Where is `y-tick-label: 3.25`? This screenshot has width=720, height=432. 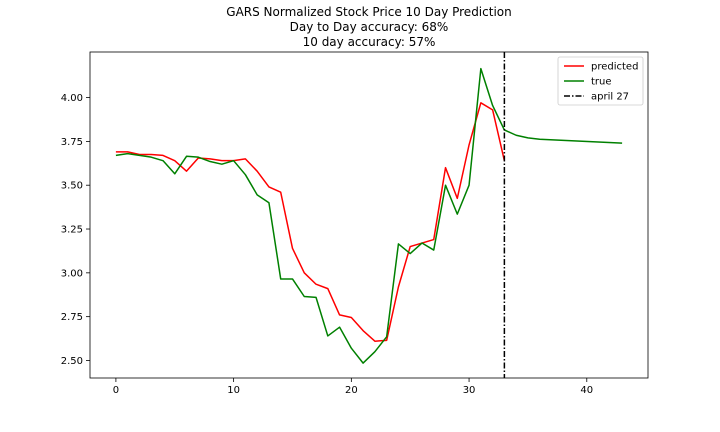 y-tick-label: 3.25 is located at coordinates (72, 230).